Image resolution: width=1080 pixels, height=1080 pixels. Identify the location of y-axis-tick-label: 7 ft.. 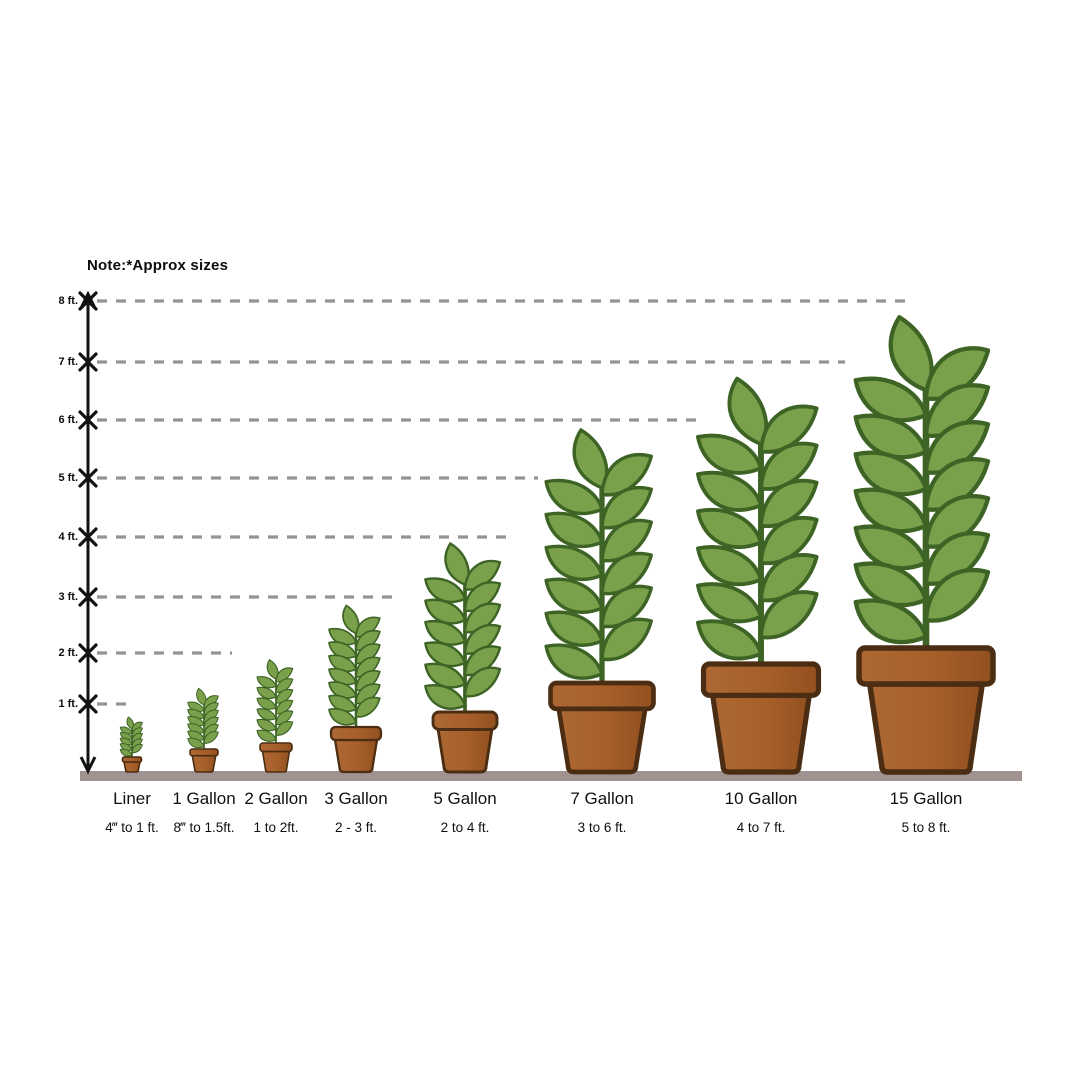
(68, 362).